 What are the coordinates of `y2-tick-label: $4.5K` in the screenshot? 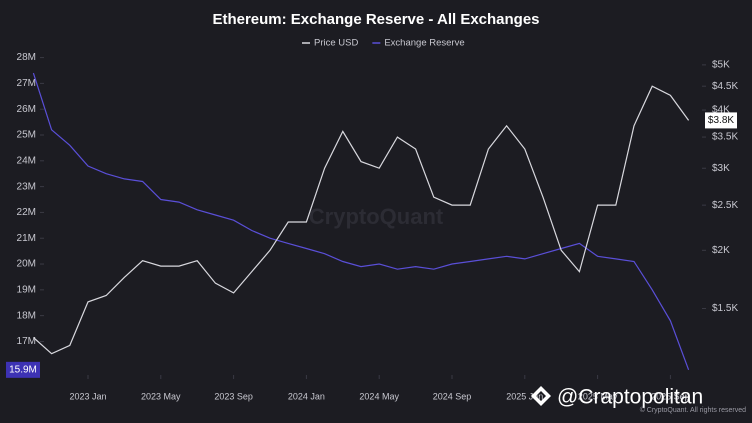 It's located at (725, 86).